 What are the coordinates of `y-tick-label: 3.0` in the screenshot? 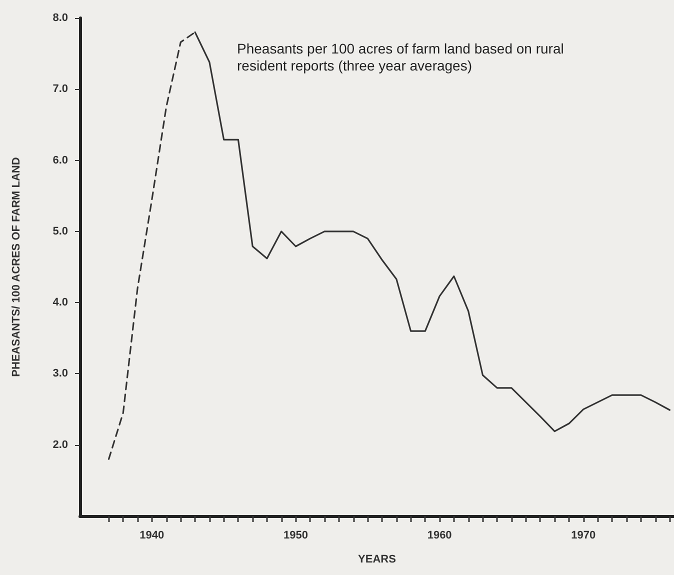 It's located at (60, 374).